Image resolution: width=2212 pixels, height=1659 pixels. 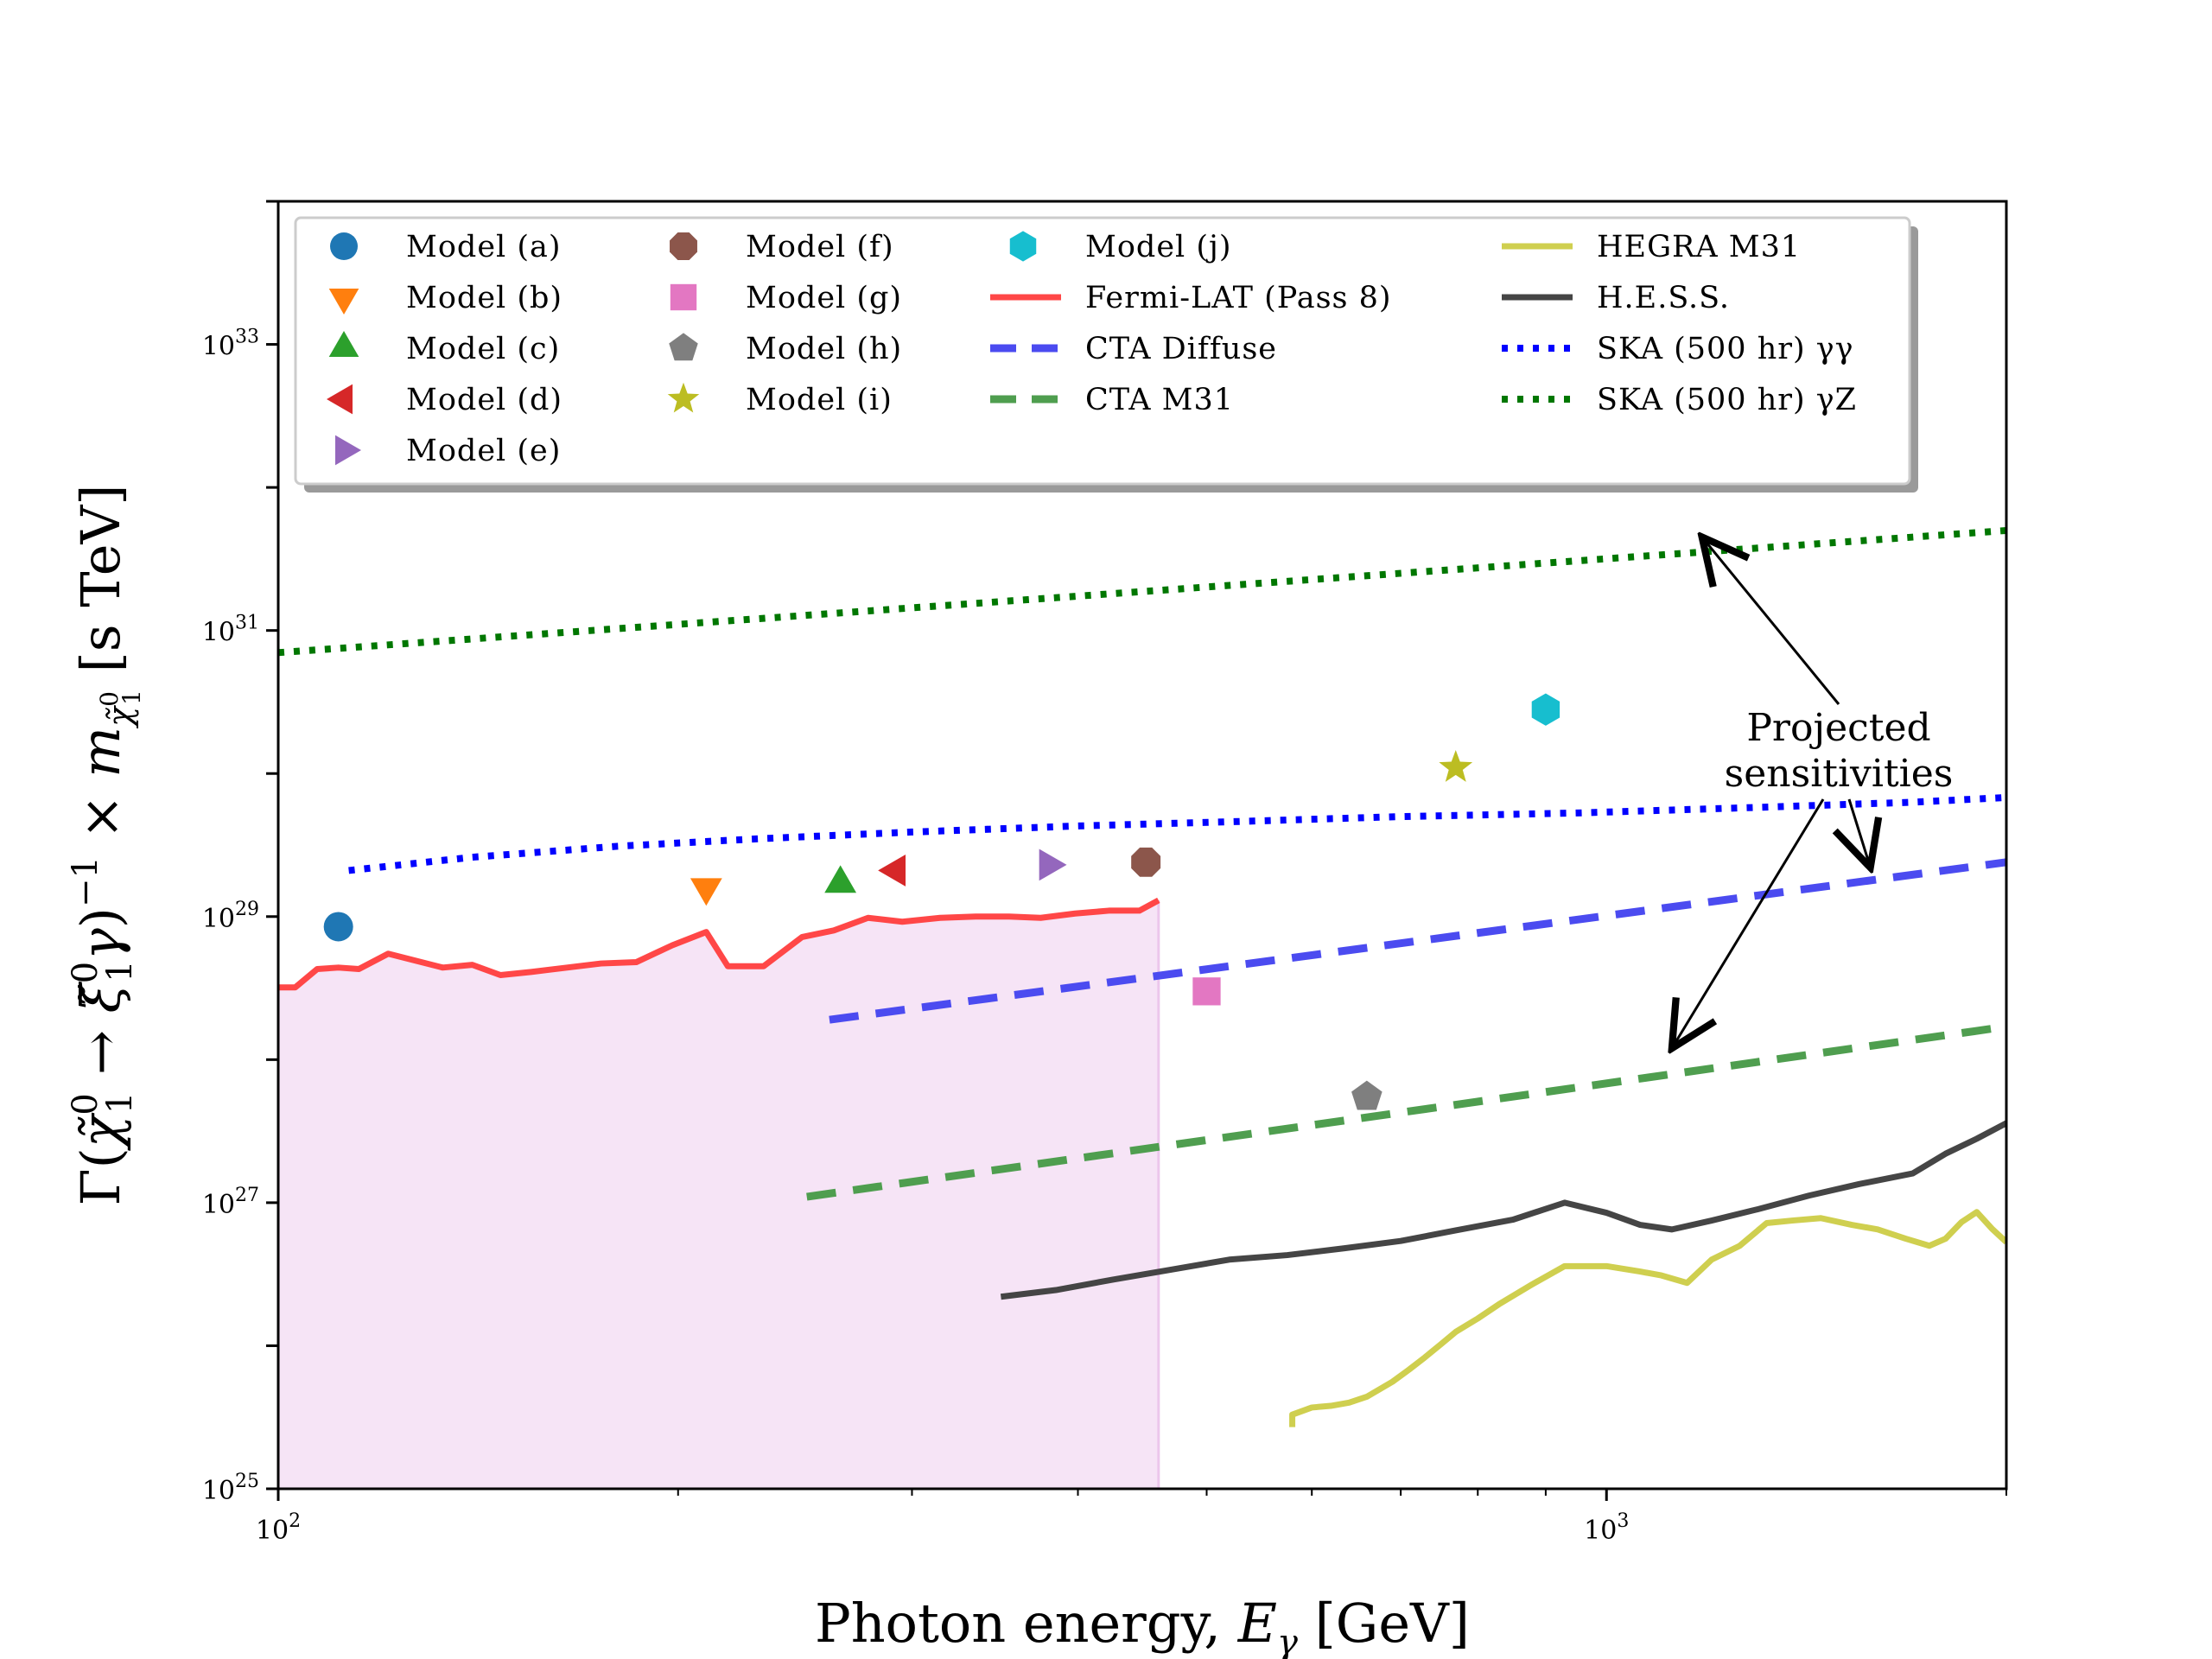 I want to click on cta-diffuse-line, so click(x=1417, y=941).